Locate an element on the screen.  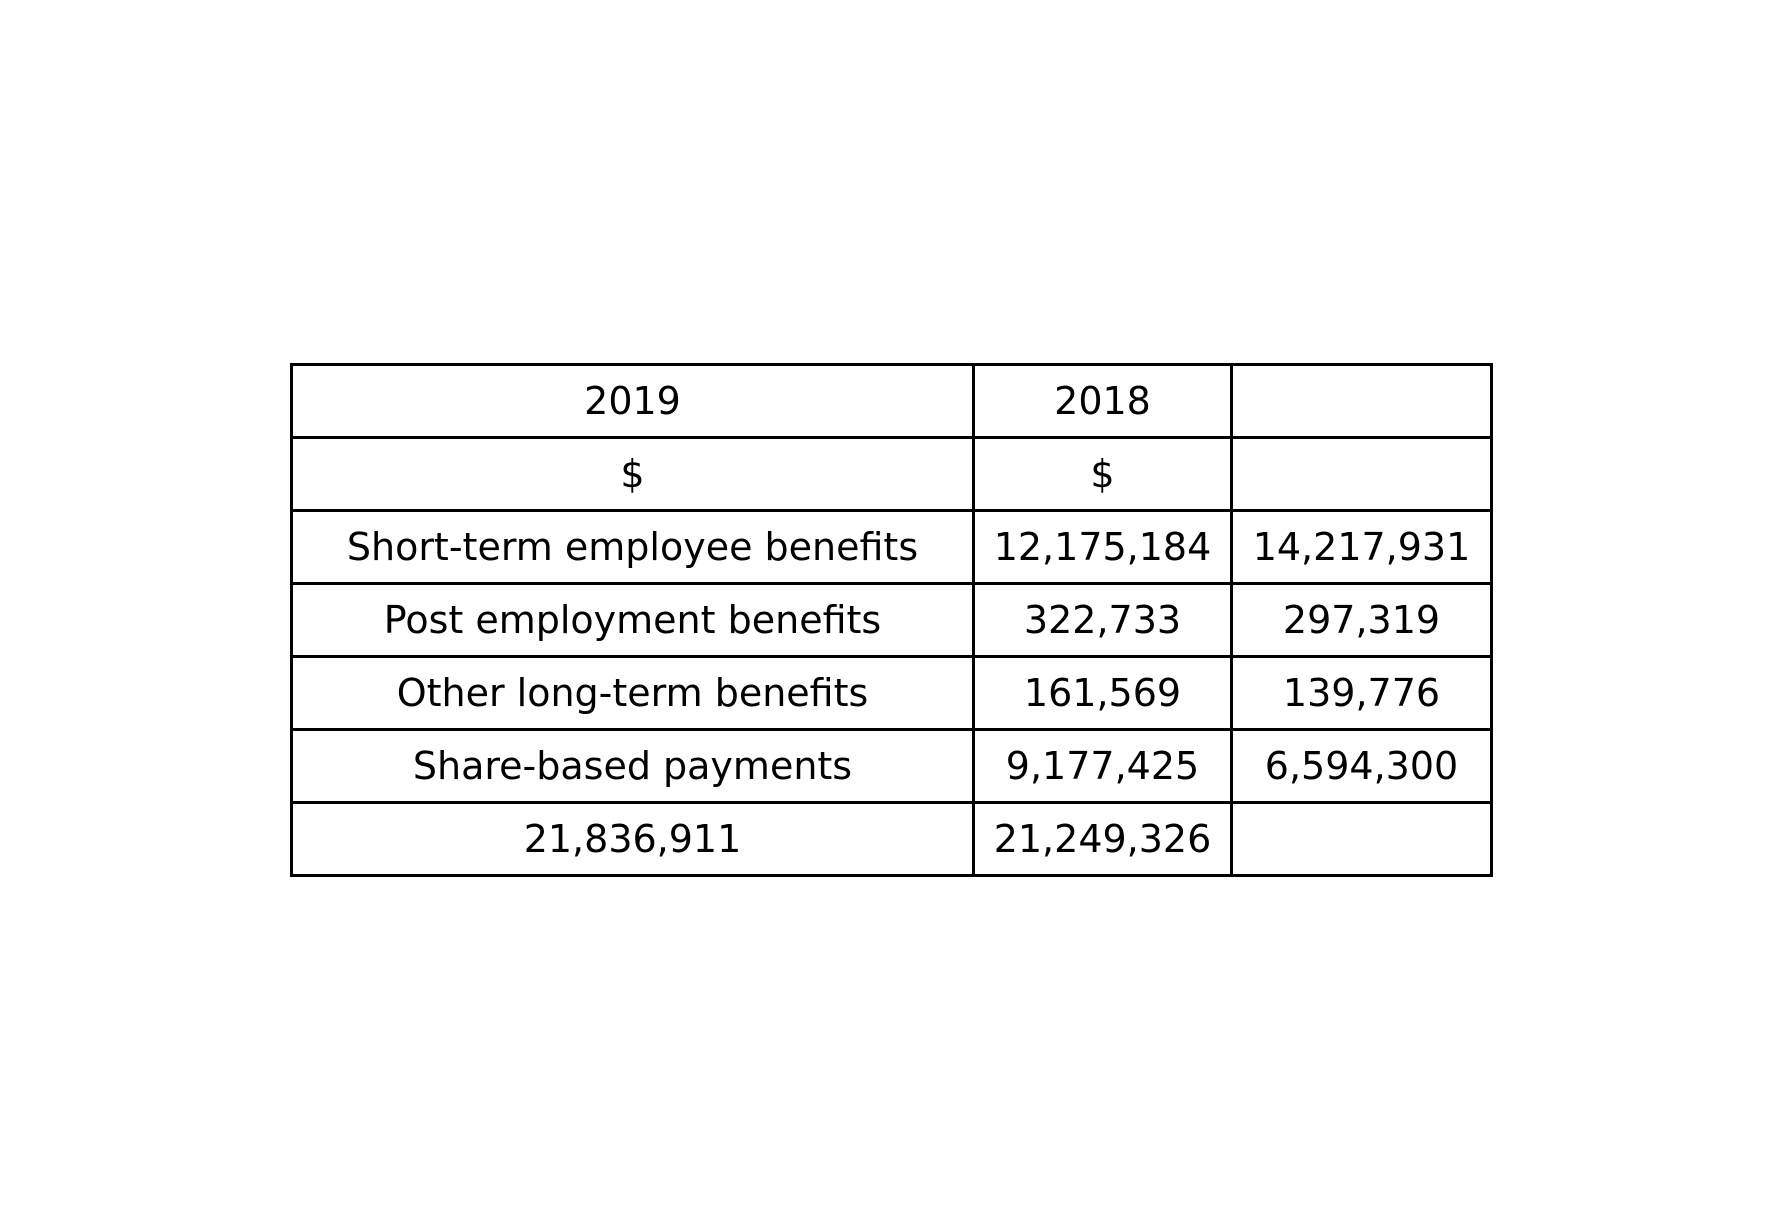
table-cell: 6,594,300 is located at coordinates (1361, 766).